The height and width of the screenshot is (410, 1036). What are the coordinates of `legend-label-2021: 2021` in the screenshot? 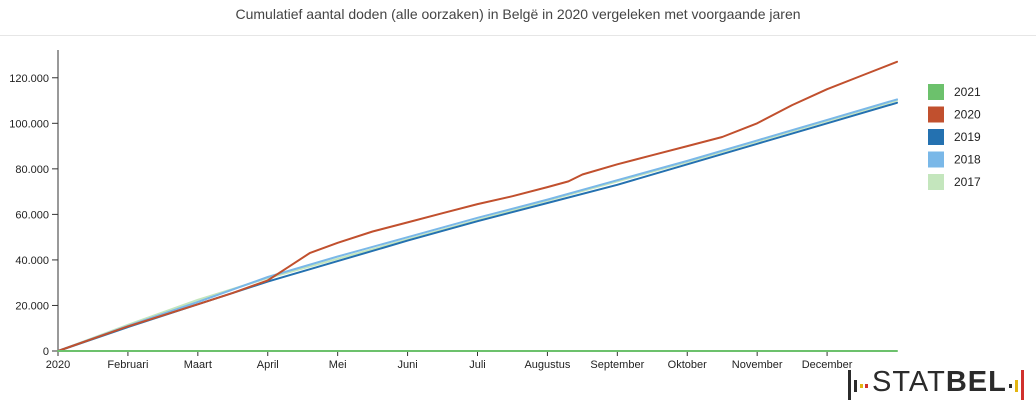 It's located at (967, 92).